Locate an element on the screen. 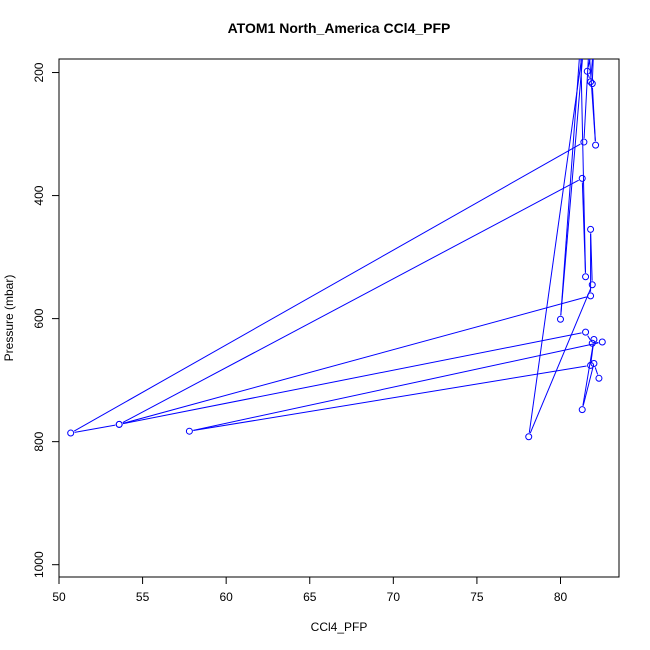 The height and width of the screenshot is (650, 650). x-tick-label: 80 is located at coordinates (561, 597).